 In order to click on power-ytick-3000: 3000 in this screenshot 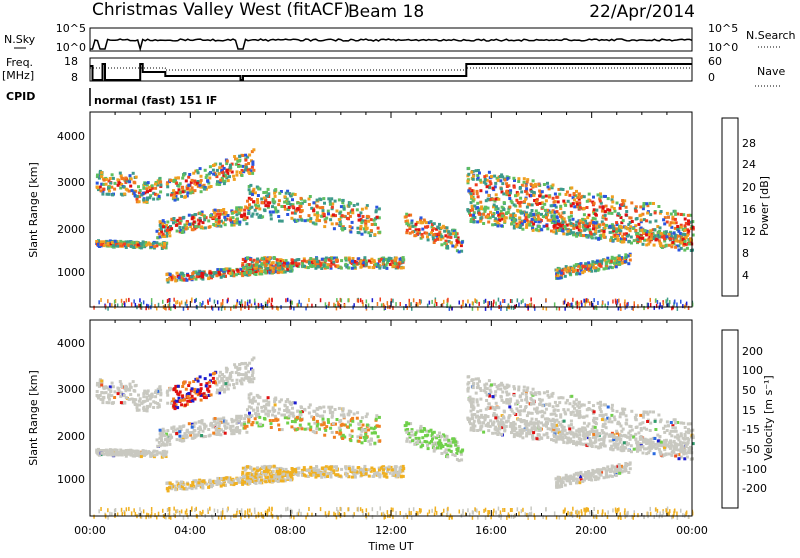, I will do `click(71, 182)`.